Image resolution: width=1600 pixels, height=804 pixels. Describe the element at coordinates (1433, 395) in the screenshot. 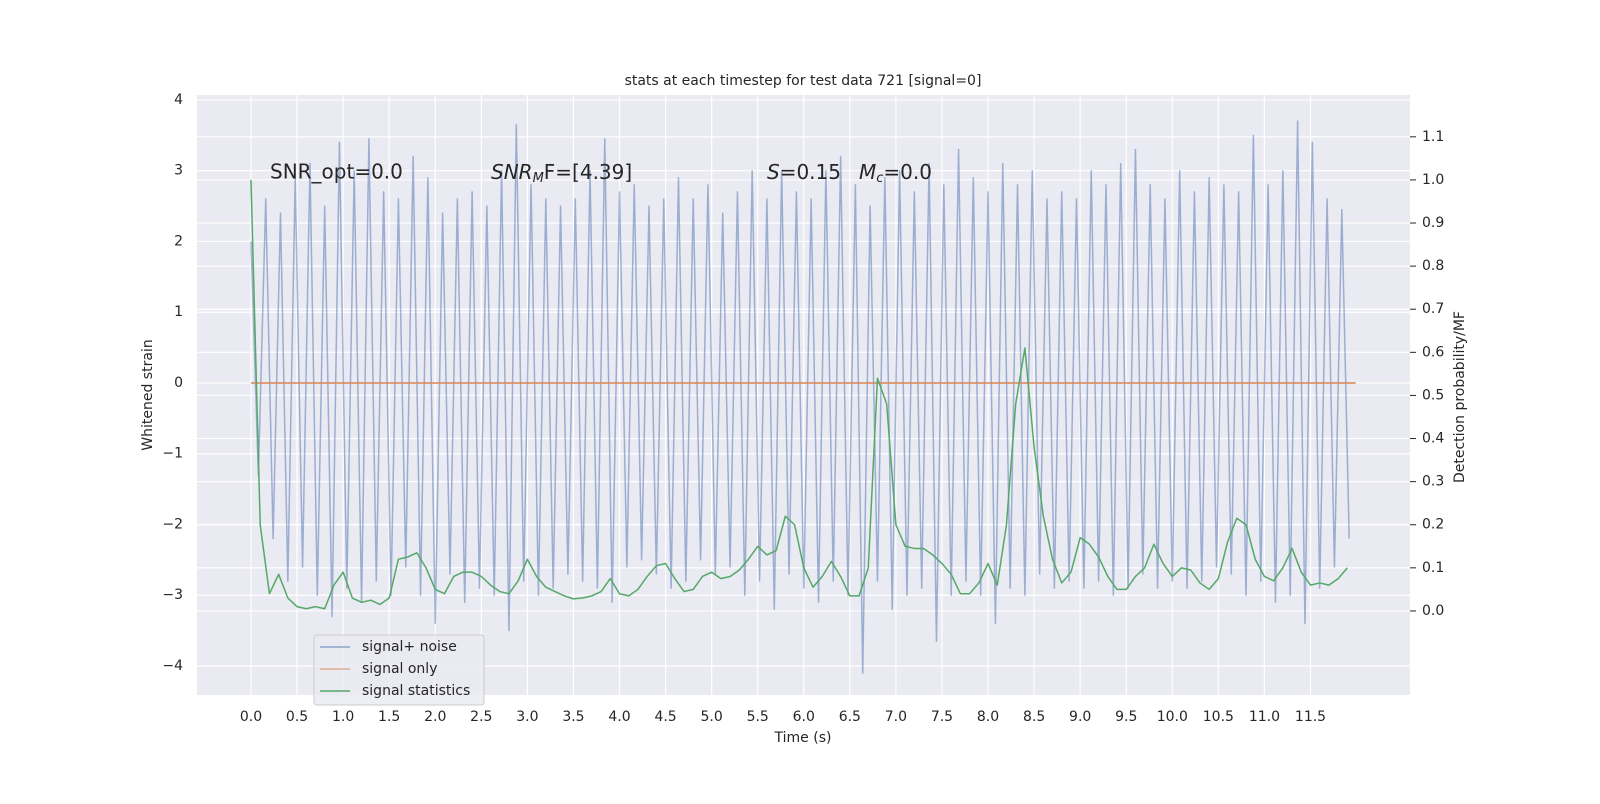

I see `y2-tick-label: 0.5` at that location.